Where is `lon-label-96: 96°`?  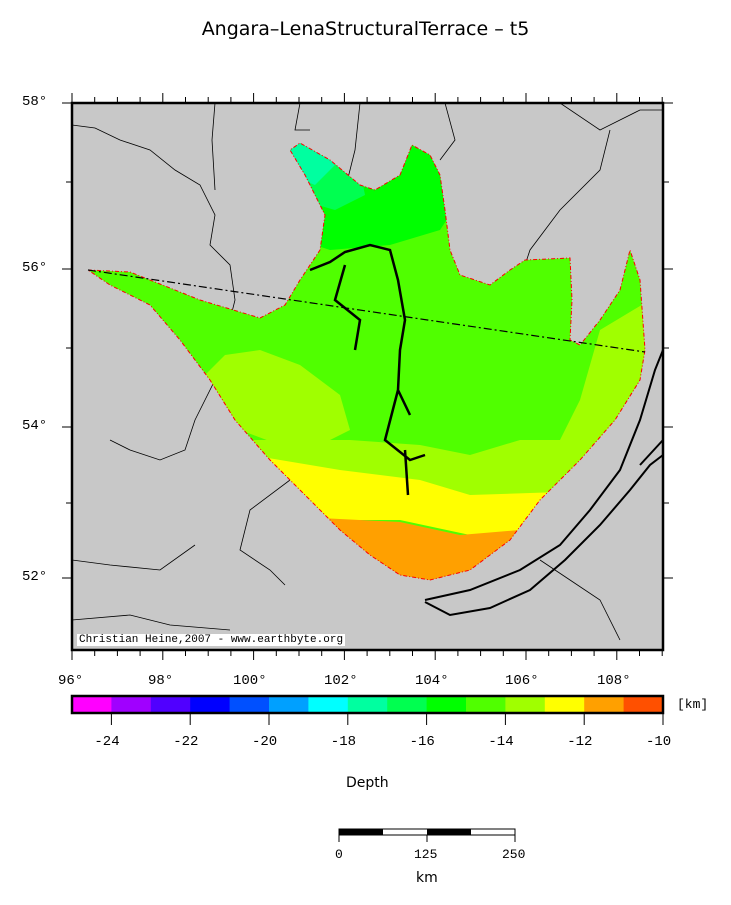 lon-label-96: 96° is located at coordinates (71, 681).